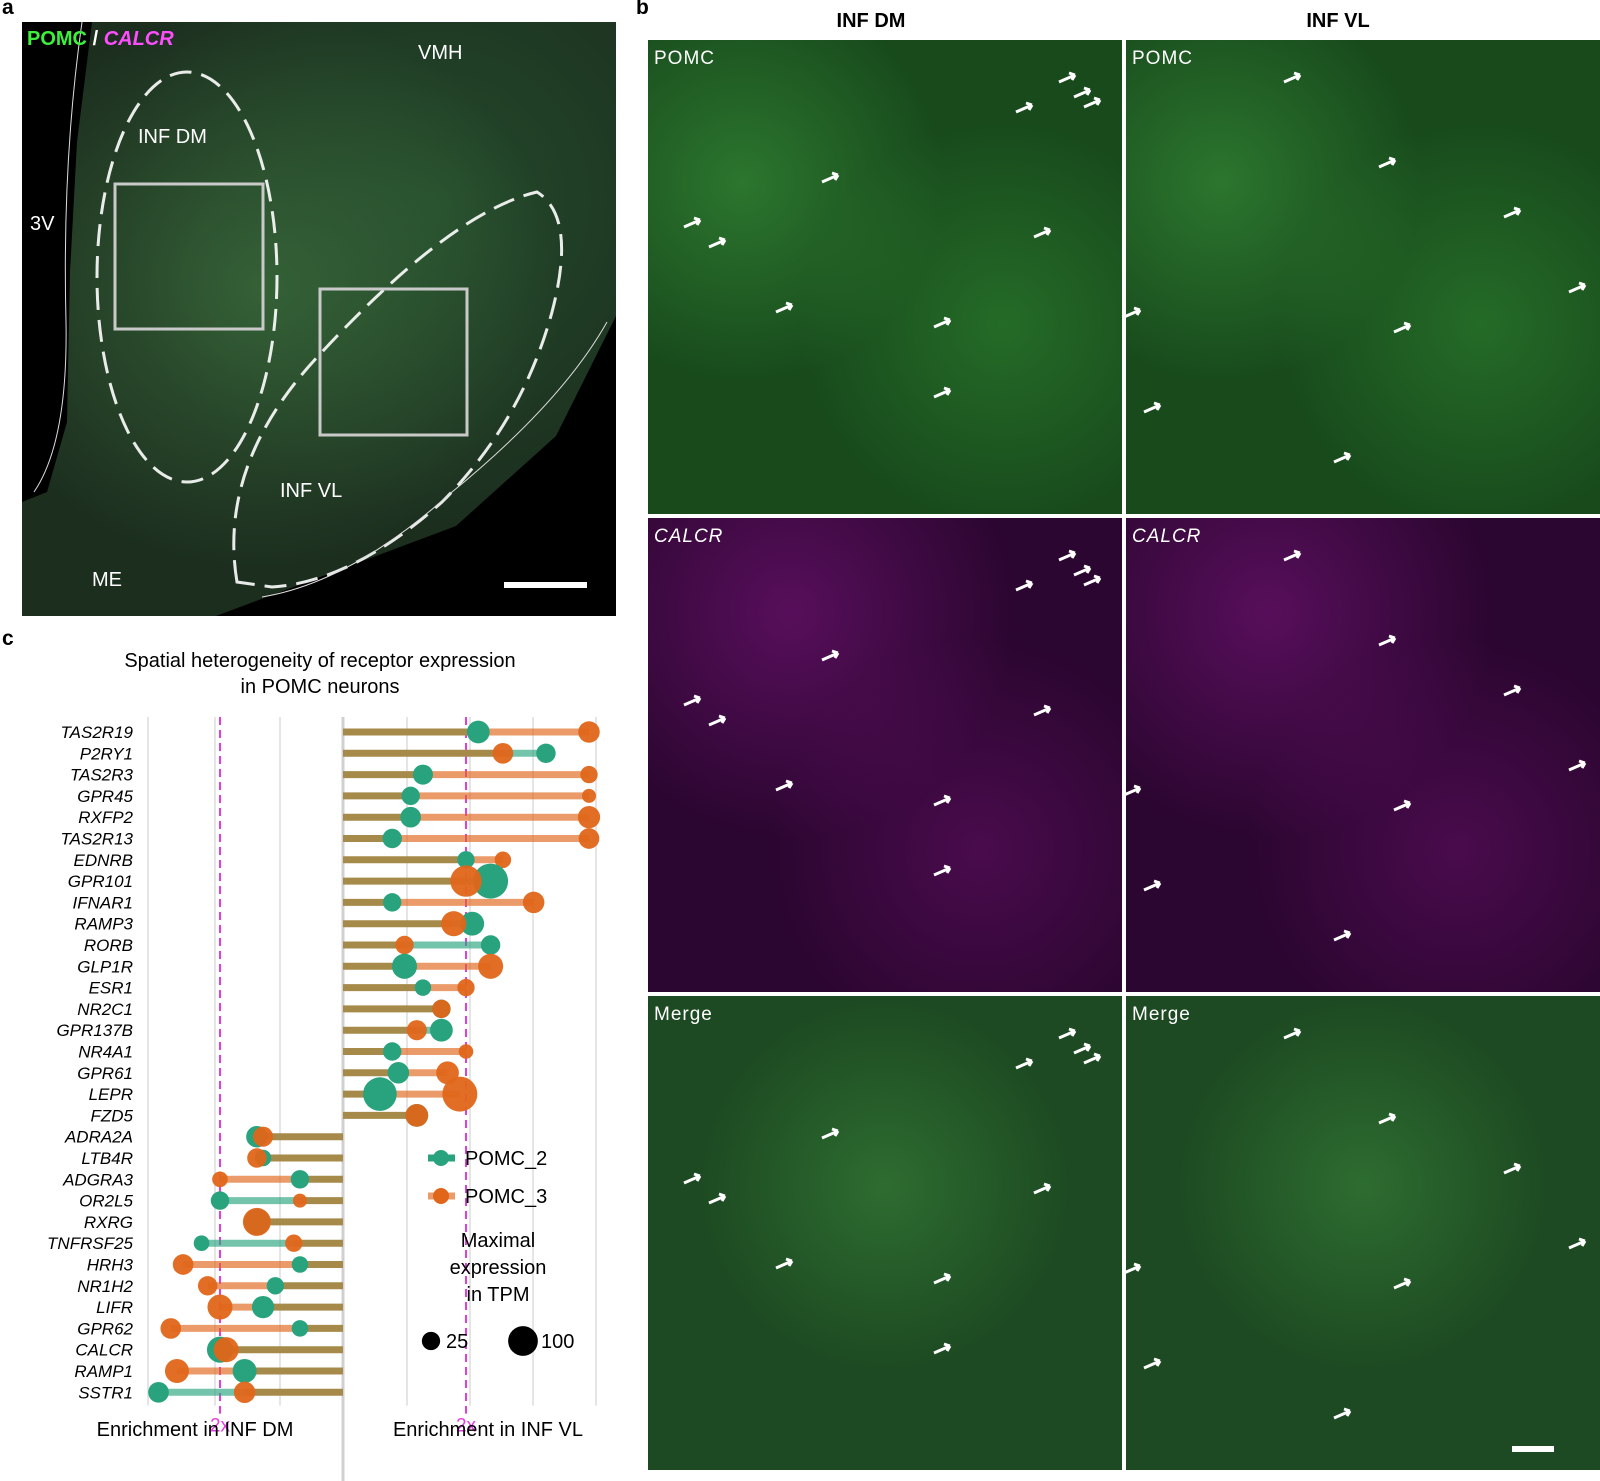 This screenshot has height=1481, width=1600. I want to click on micrograph-merge-inf-vl: Merge, so click(1363, 1233).